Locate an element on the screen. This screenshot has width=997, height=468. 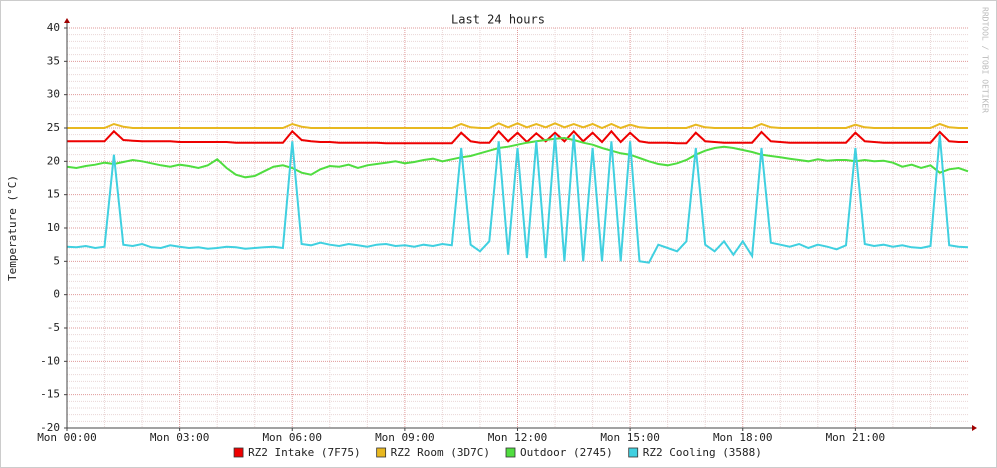
legend-item: RZ2 Intake (7F75) is located at coordinates (297, 452).